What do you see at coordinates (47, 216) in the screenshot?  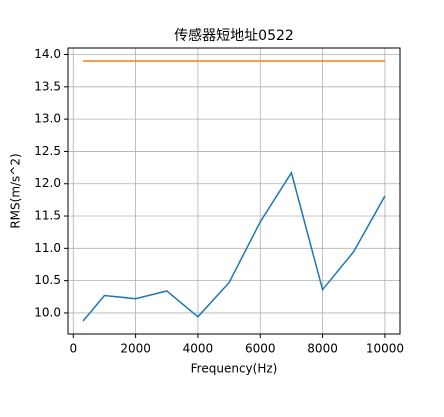 I see `y-tick-label: 11.5` at bounding box center [47, 216].